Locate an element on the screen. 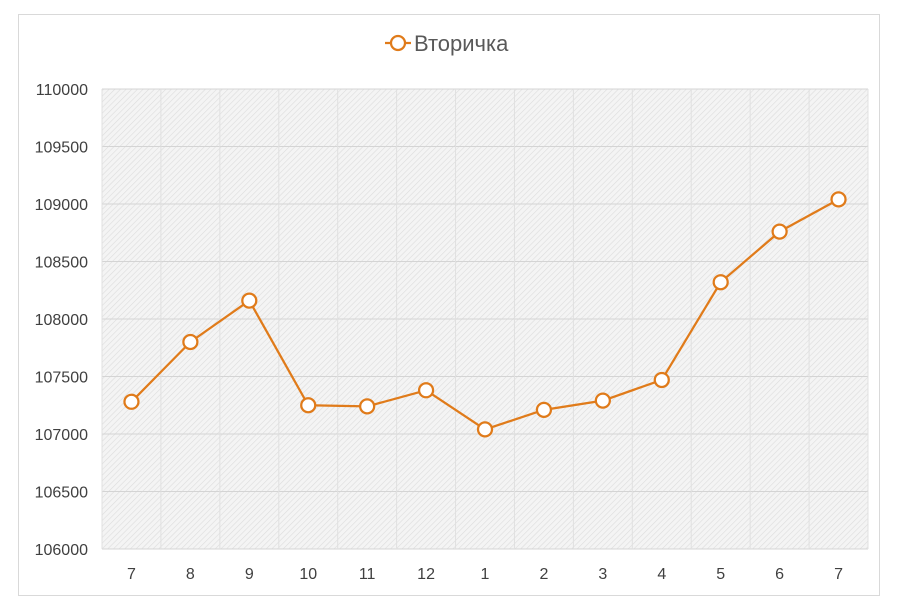 Image resolution: width=900 pixels, height=611 pixels. y-tick-label: 107000 is located at coordinates (61, 435).